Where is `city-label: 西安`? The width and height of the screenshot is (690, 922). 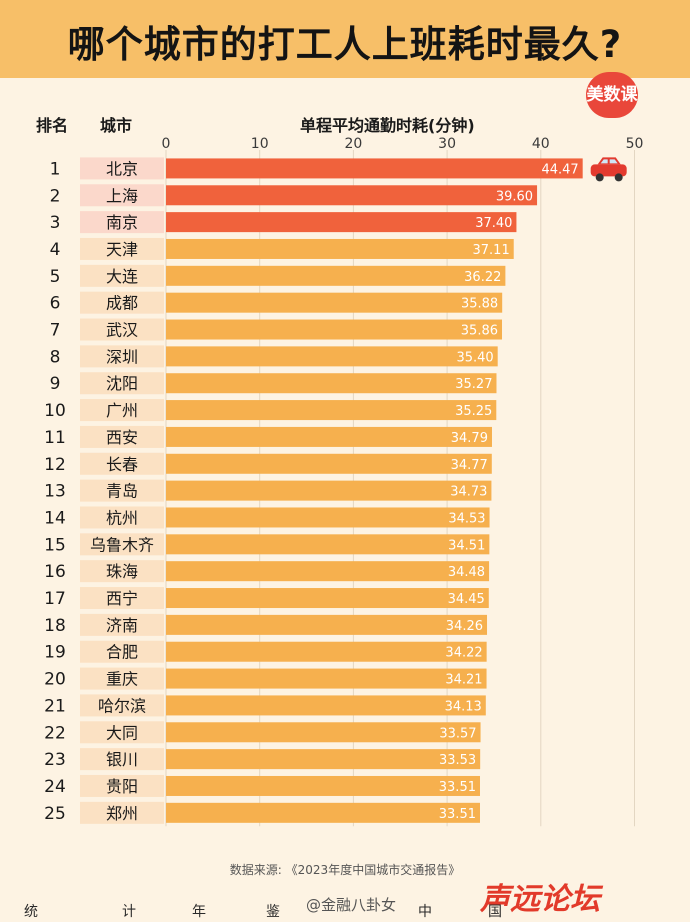
city-label: 西安 is located at coordinates (122, 437).